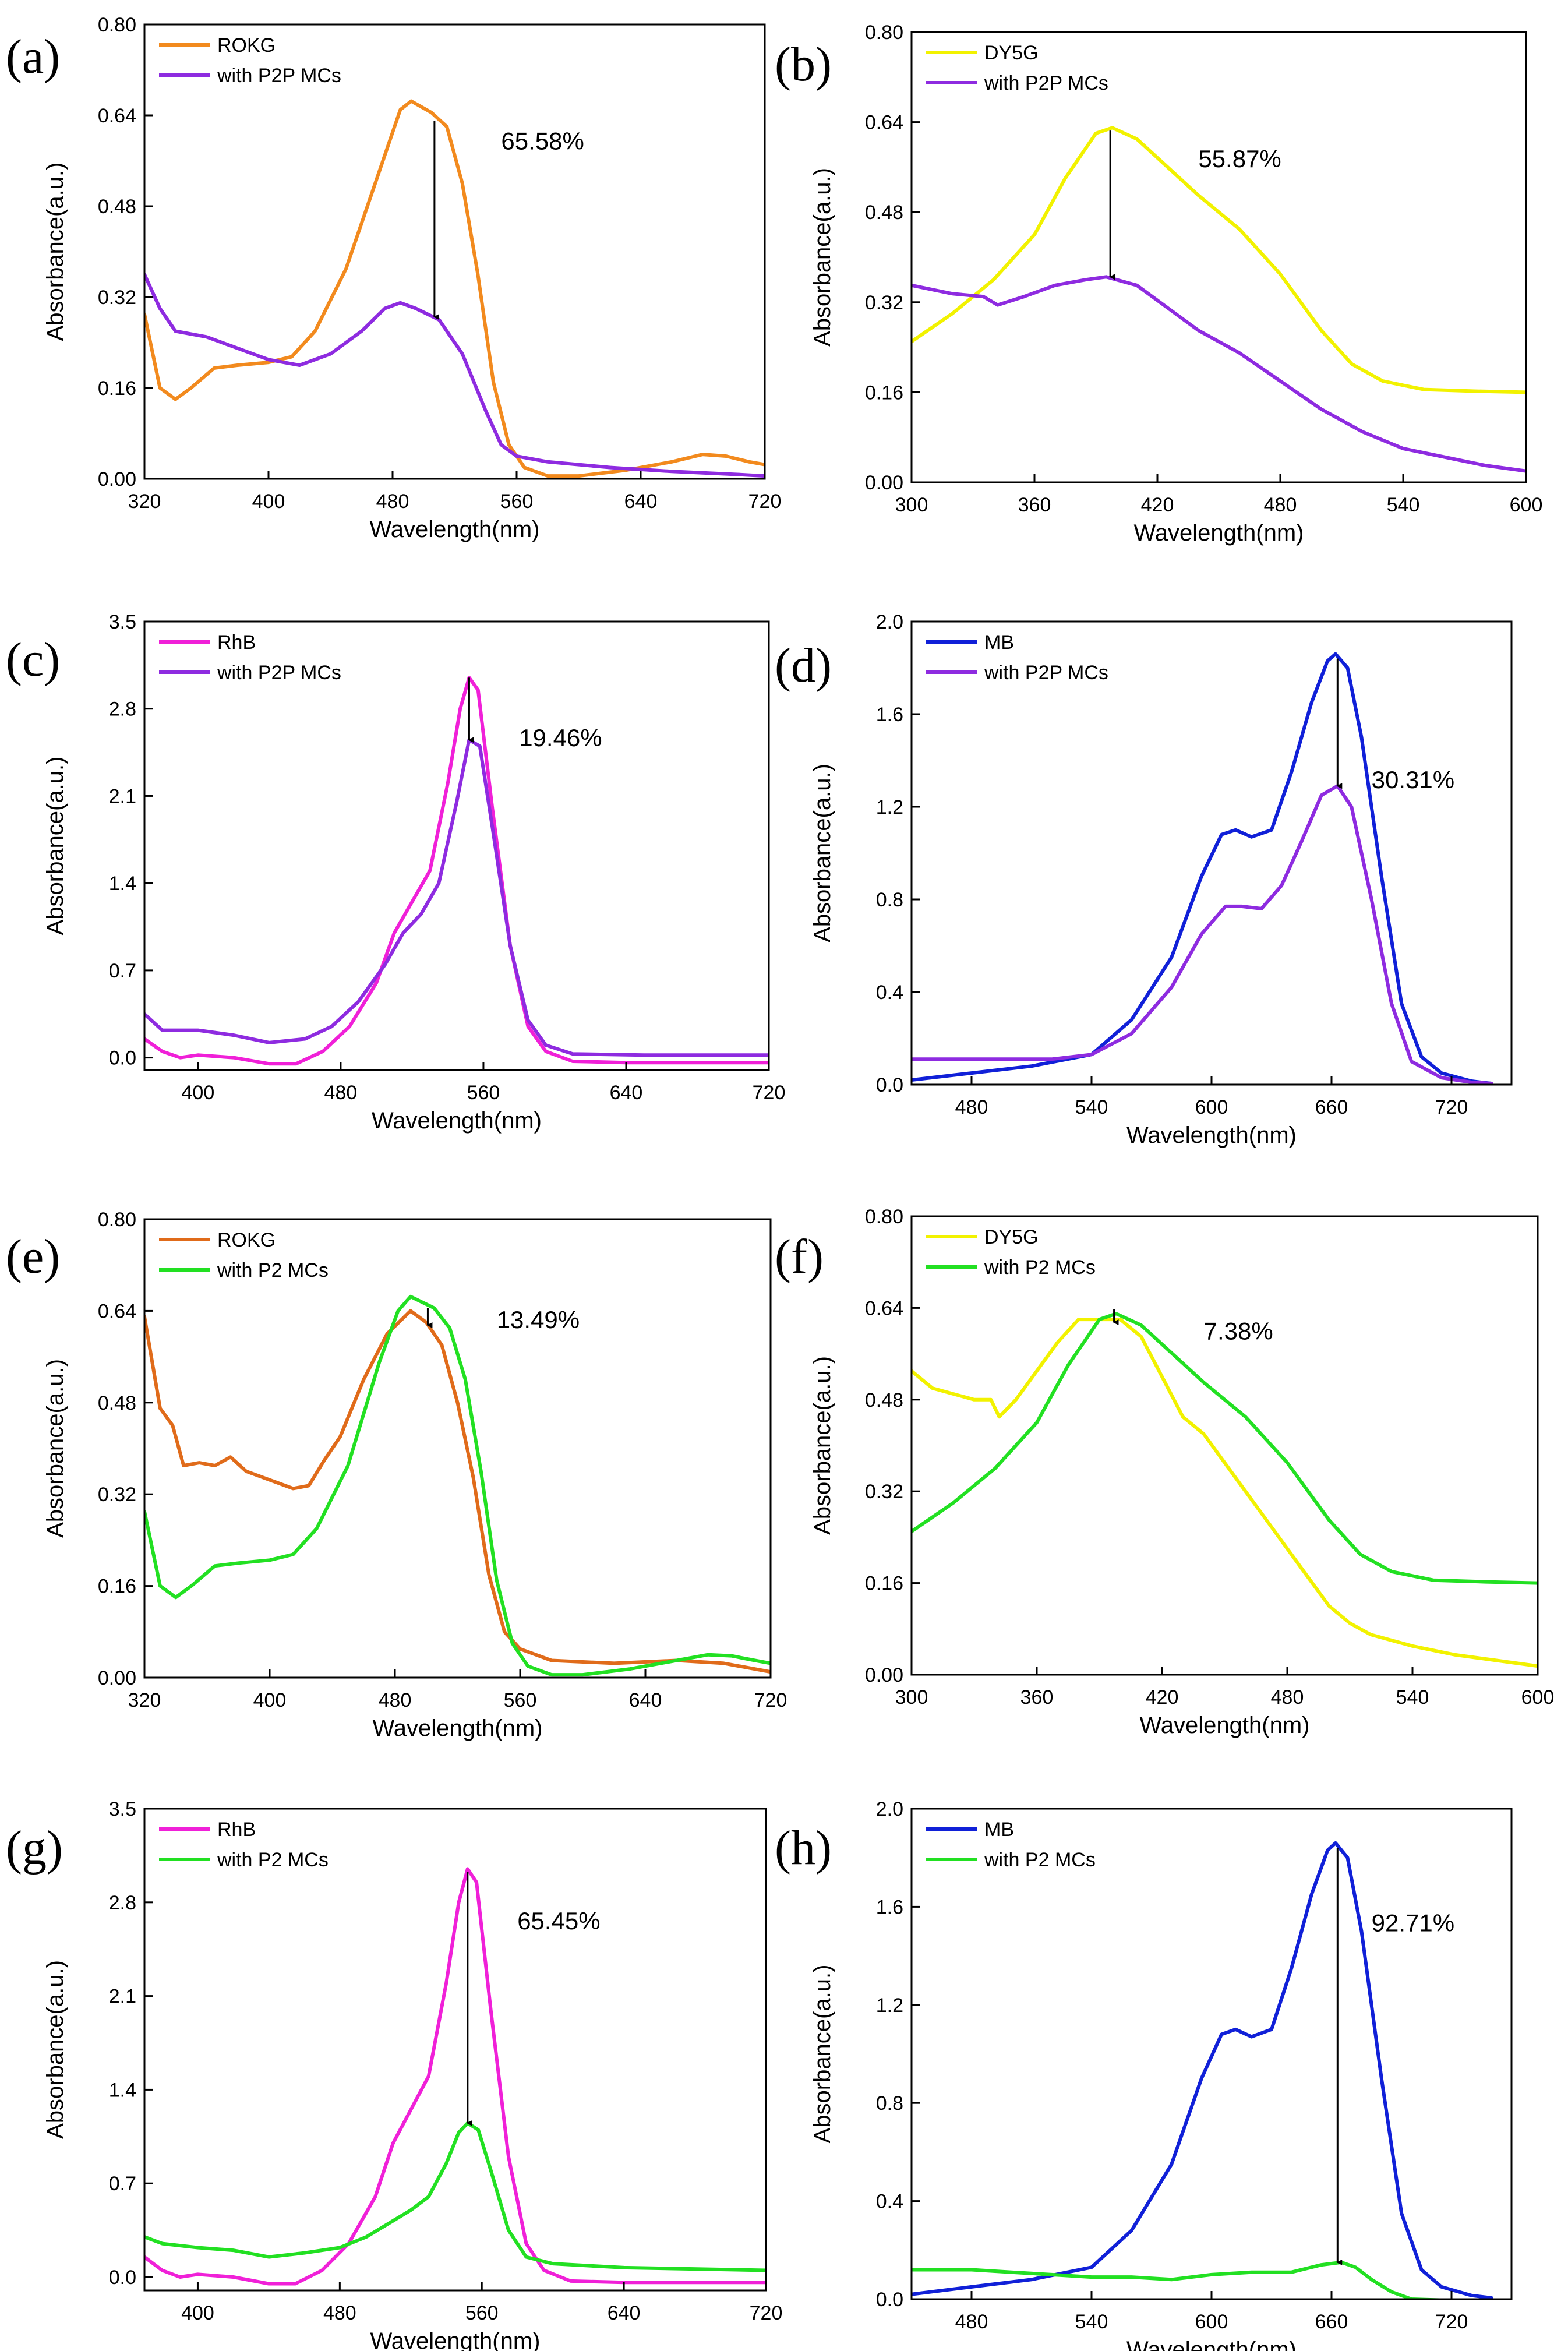 The height and width of the screenshot is (2351, 1568). I want to click on y-tick-label: 0.8, so click(890, 2103).